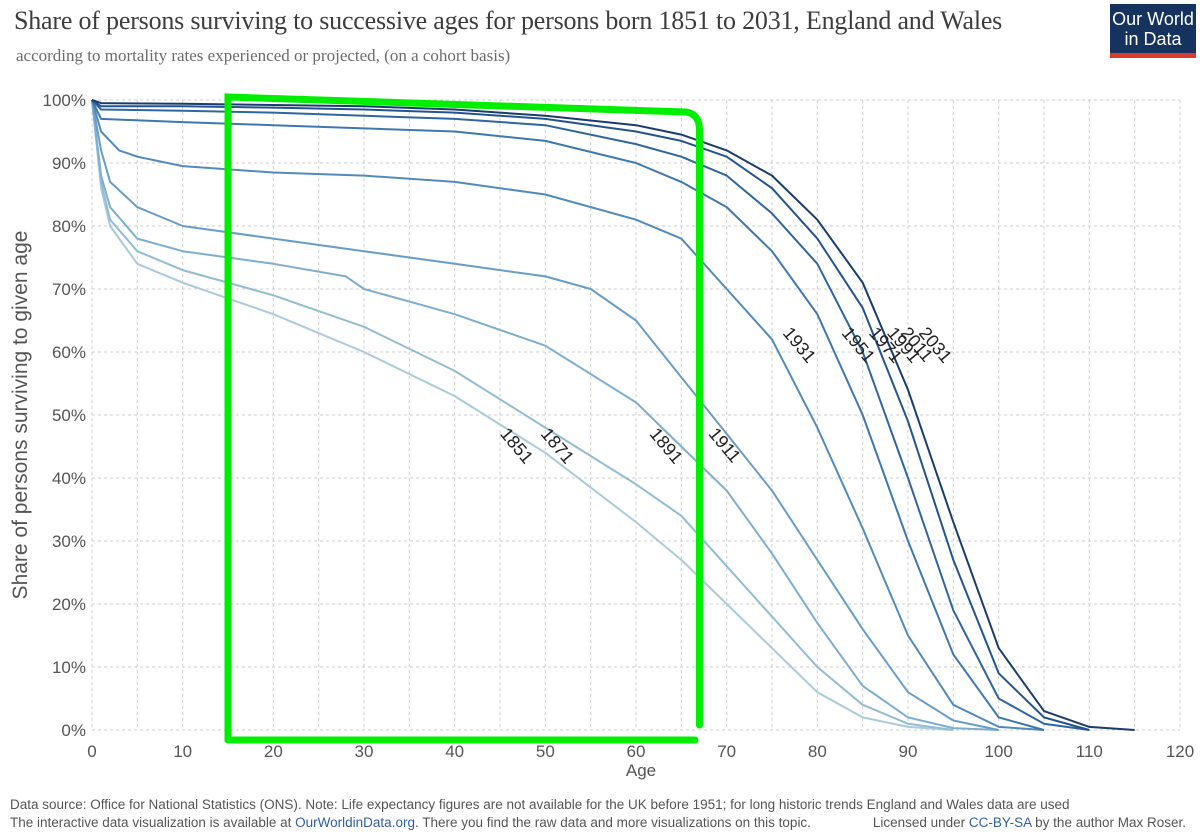  I want to click on x-tick-label: 20, so click(273, 751).